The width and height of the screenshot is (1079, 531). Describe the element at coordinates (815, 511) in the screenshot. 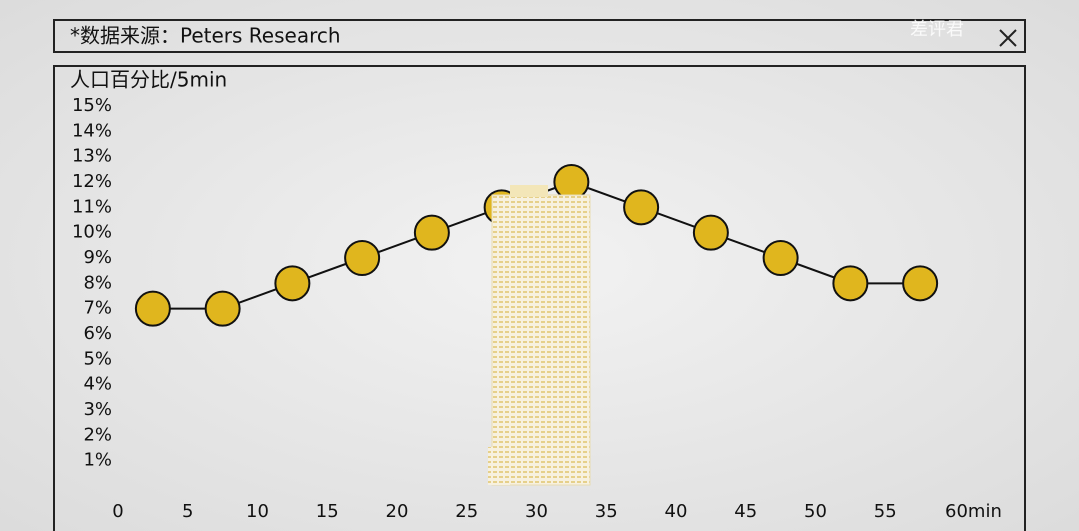

I see `x-tick-label: 50` at that location.